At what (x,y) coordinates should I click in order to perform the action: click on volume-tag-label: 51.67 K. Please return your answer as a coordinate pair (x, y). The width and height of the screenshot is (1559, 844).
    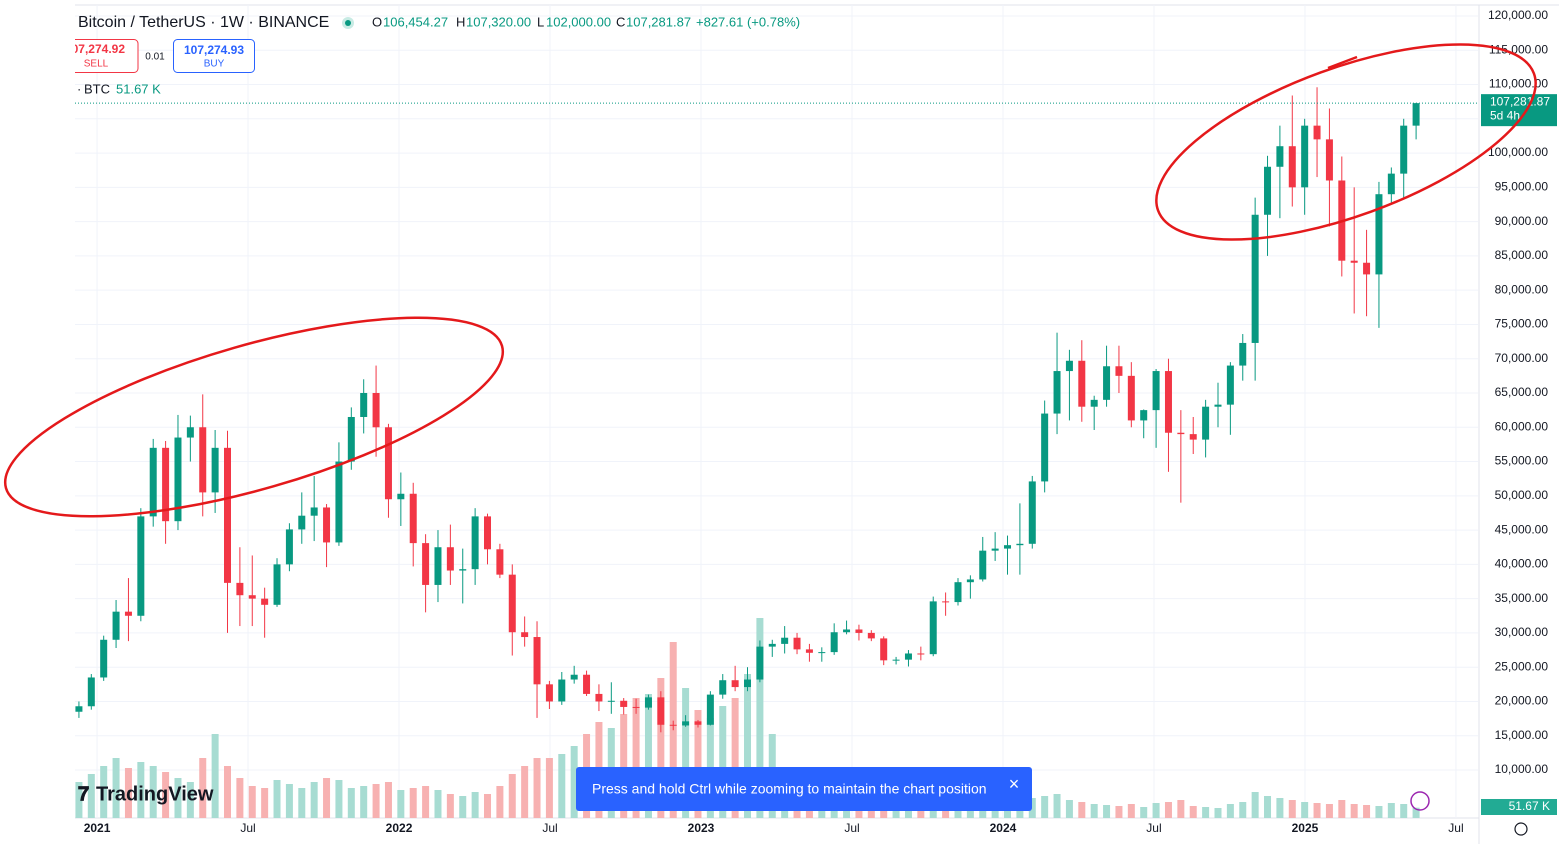
    Looking at the image, I should click on (1529, 806).